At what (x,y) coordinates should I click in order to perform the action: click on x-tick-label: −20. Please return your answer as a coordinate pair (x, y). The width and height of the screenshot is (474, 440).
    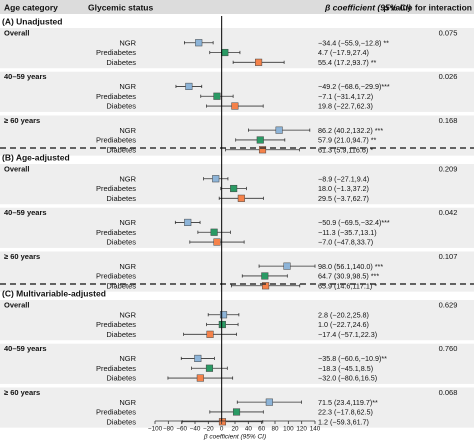
    Looking at the image, I should click on (208, 429).